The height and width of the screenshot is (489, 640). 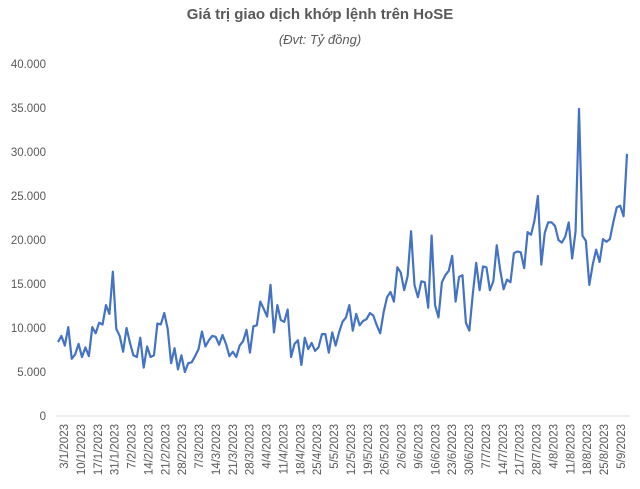 What do you see at coordinates (251, 449) in the screenshot?
I see `x-tick-label: 28/3/2023` at bounding box center [251, 449].